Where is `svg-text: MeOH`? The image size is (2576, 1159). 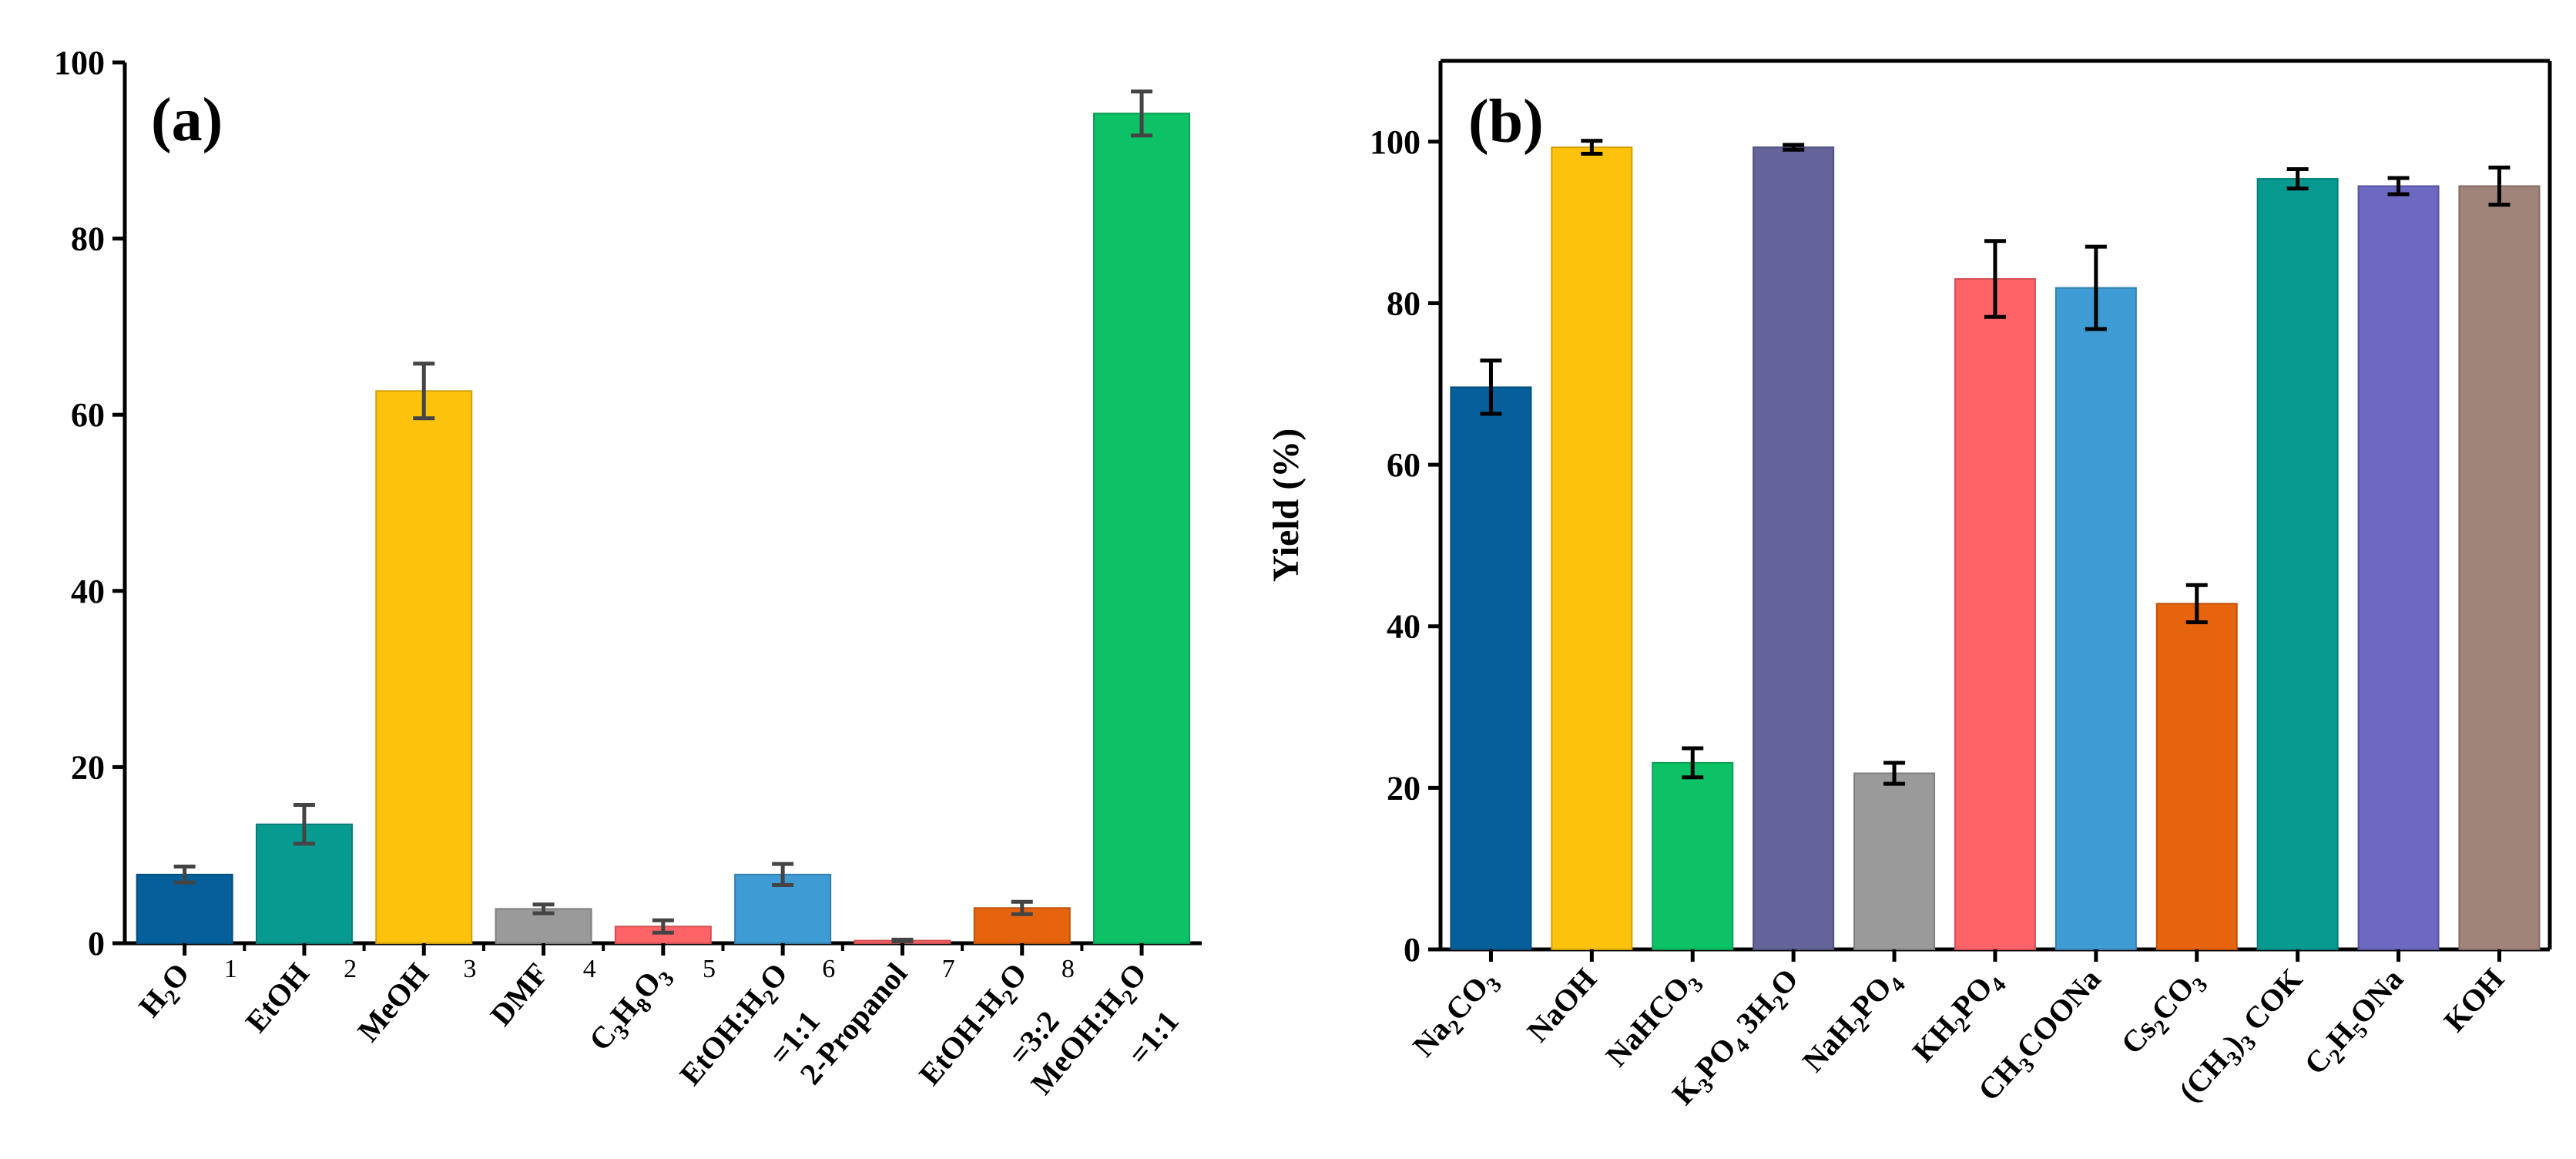 svg-text: MeOH is located at coordinates (393, 1002).